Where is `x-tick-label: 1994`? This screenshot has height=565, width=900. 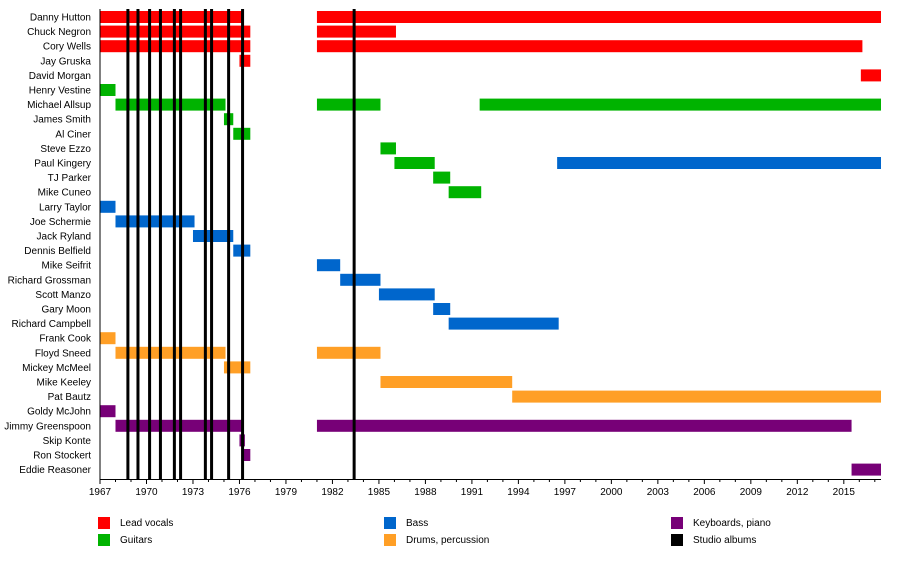
x-tick-label: 1994 is located at coordinates (518, 492).